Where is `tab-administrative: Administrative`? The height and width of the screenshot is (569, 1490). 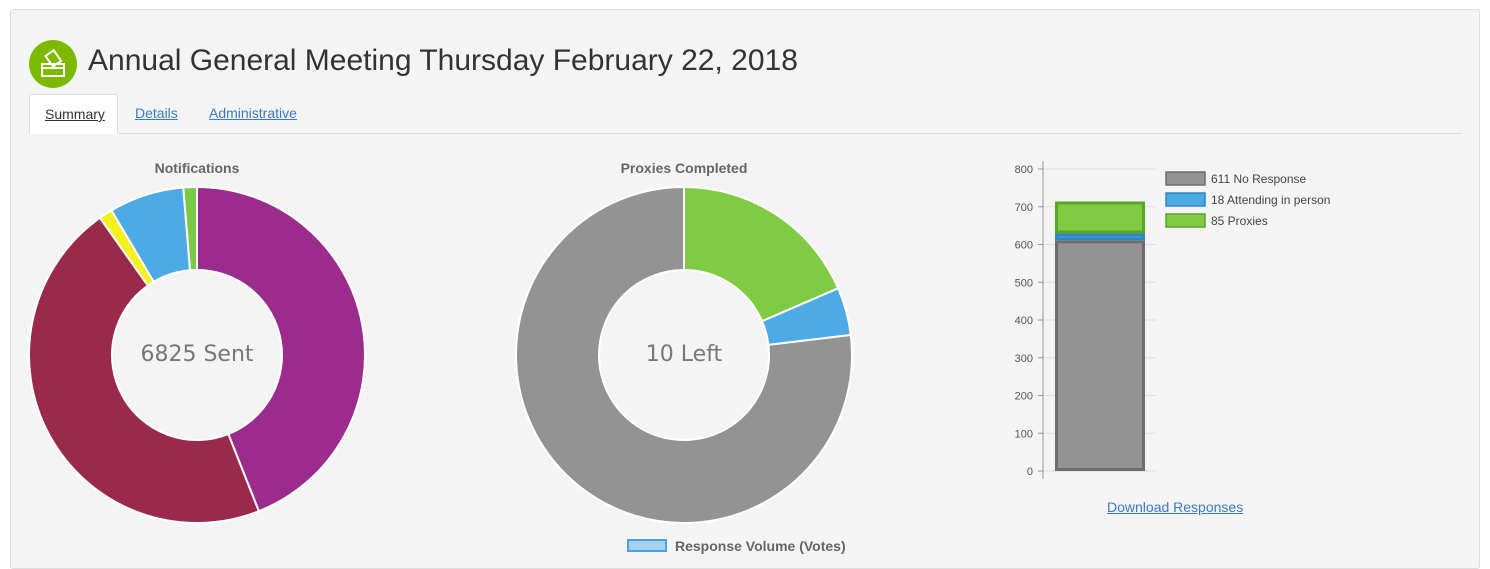
tab-administrative: Administrative is located at coordinates (253, 113).